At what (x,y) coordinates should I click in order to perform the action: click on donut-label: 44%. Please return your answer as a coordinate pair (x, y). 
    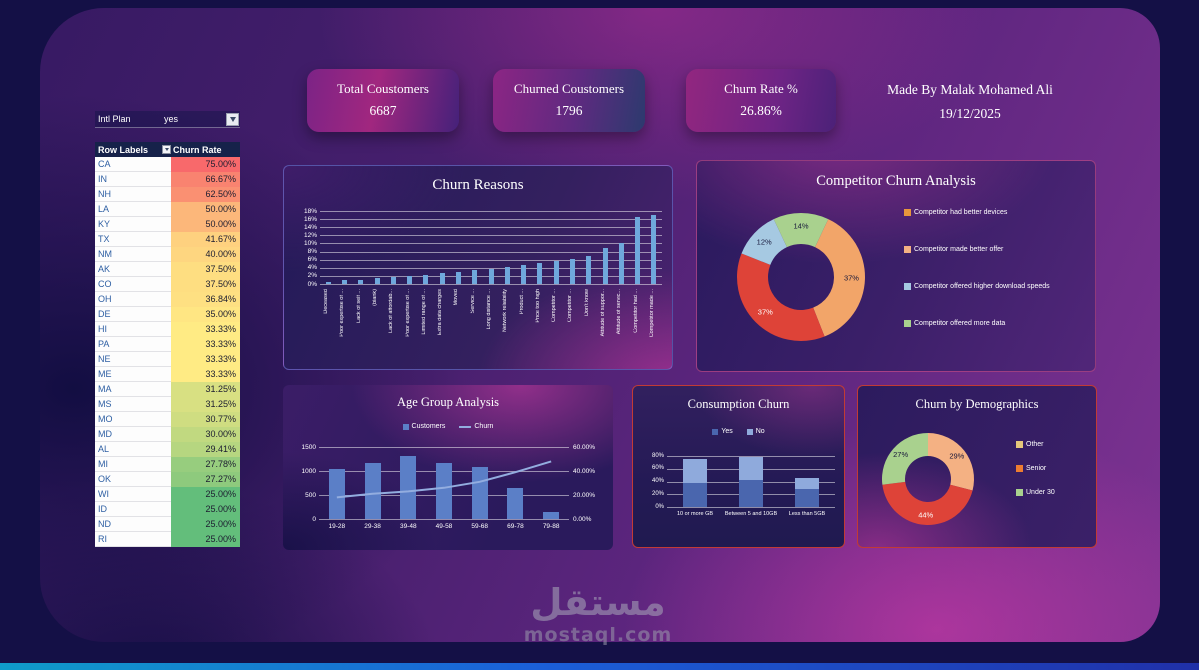
    Looking at the image, I should click on (925, 514).